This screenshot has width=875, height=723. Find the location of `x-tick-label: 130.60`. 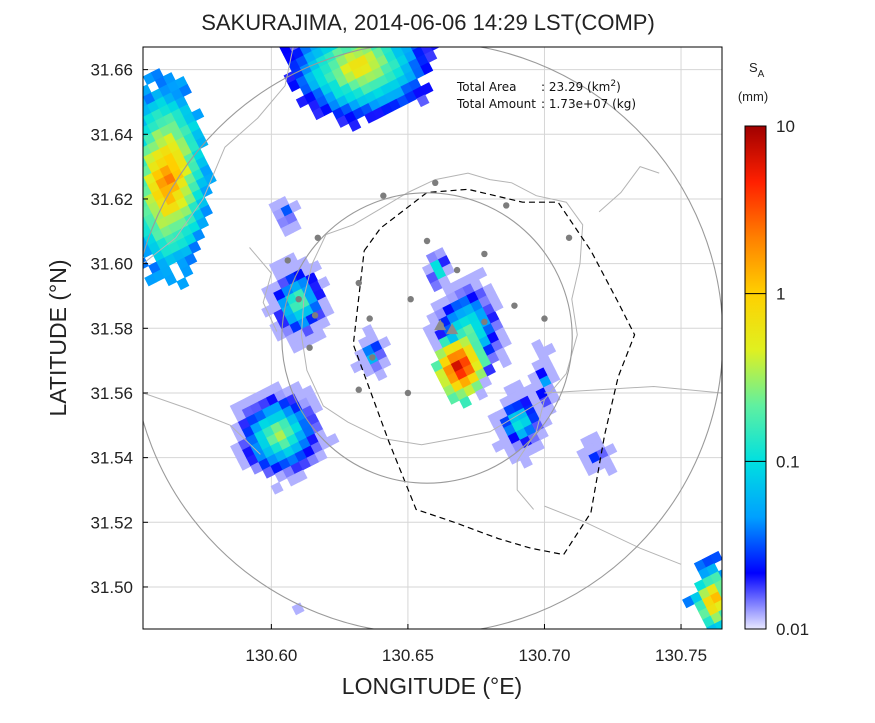

x-tick-label: 130.60 is located at coordinates (271, 655).